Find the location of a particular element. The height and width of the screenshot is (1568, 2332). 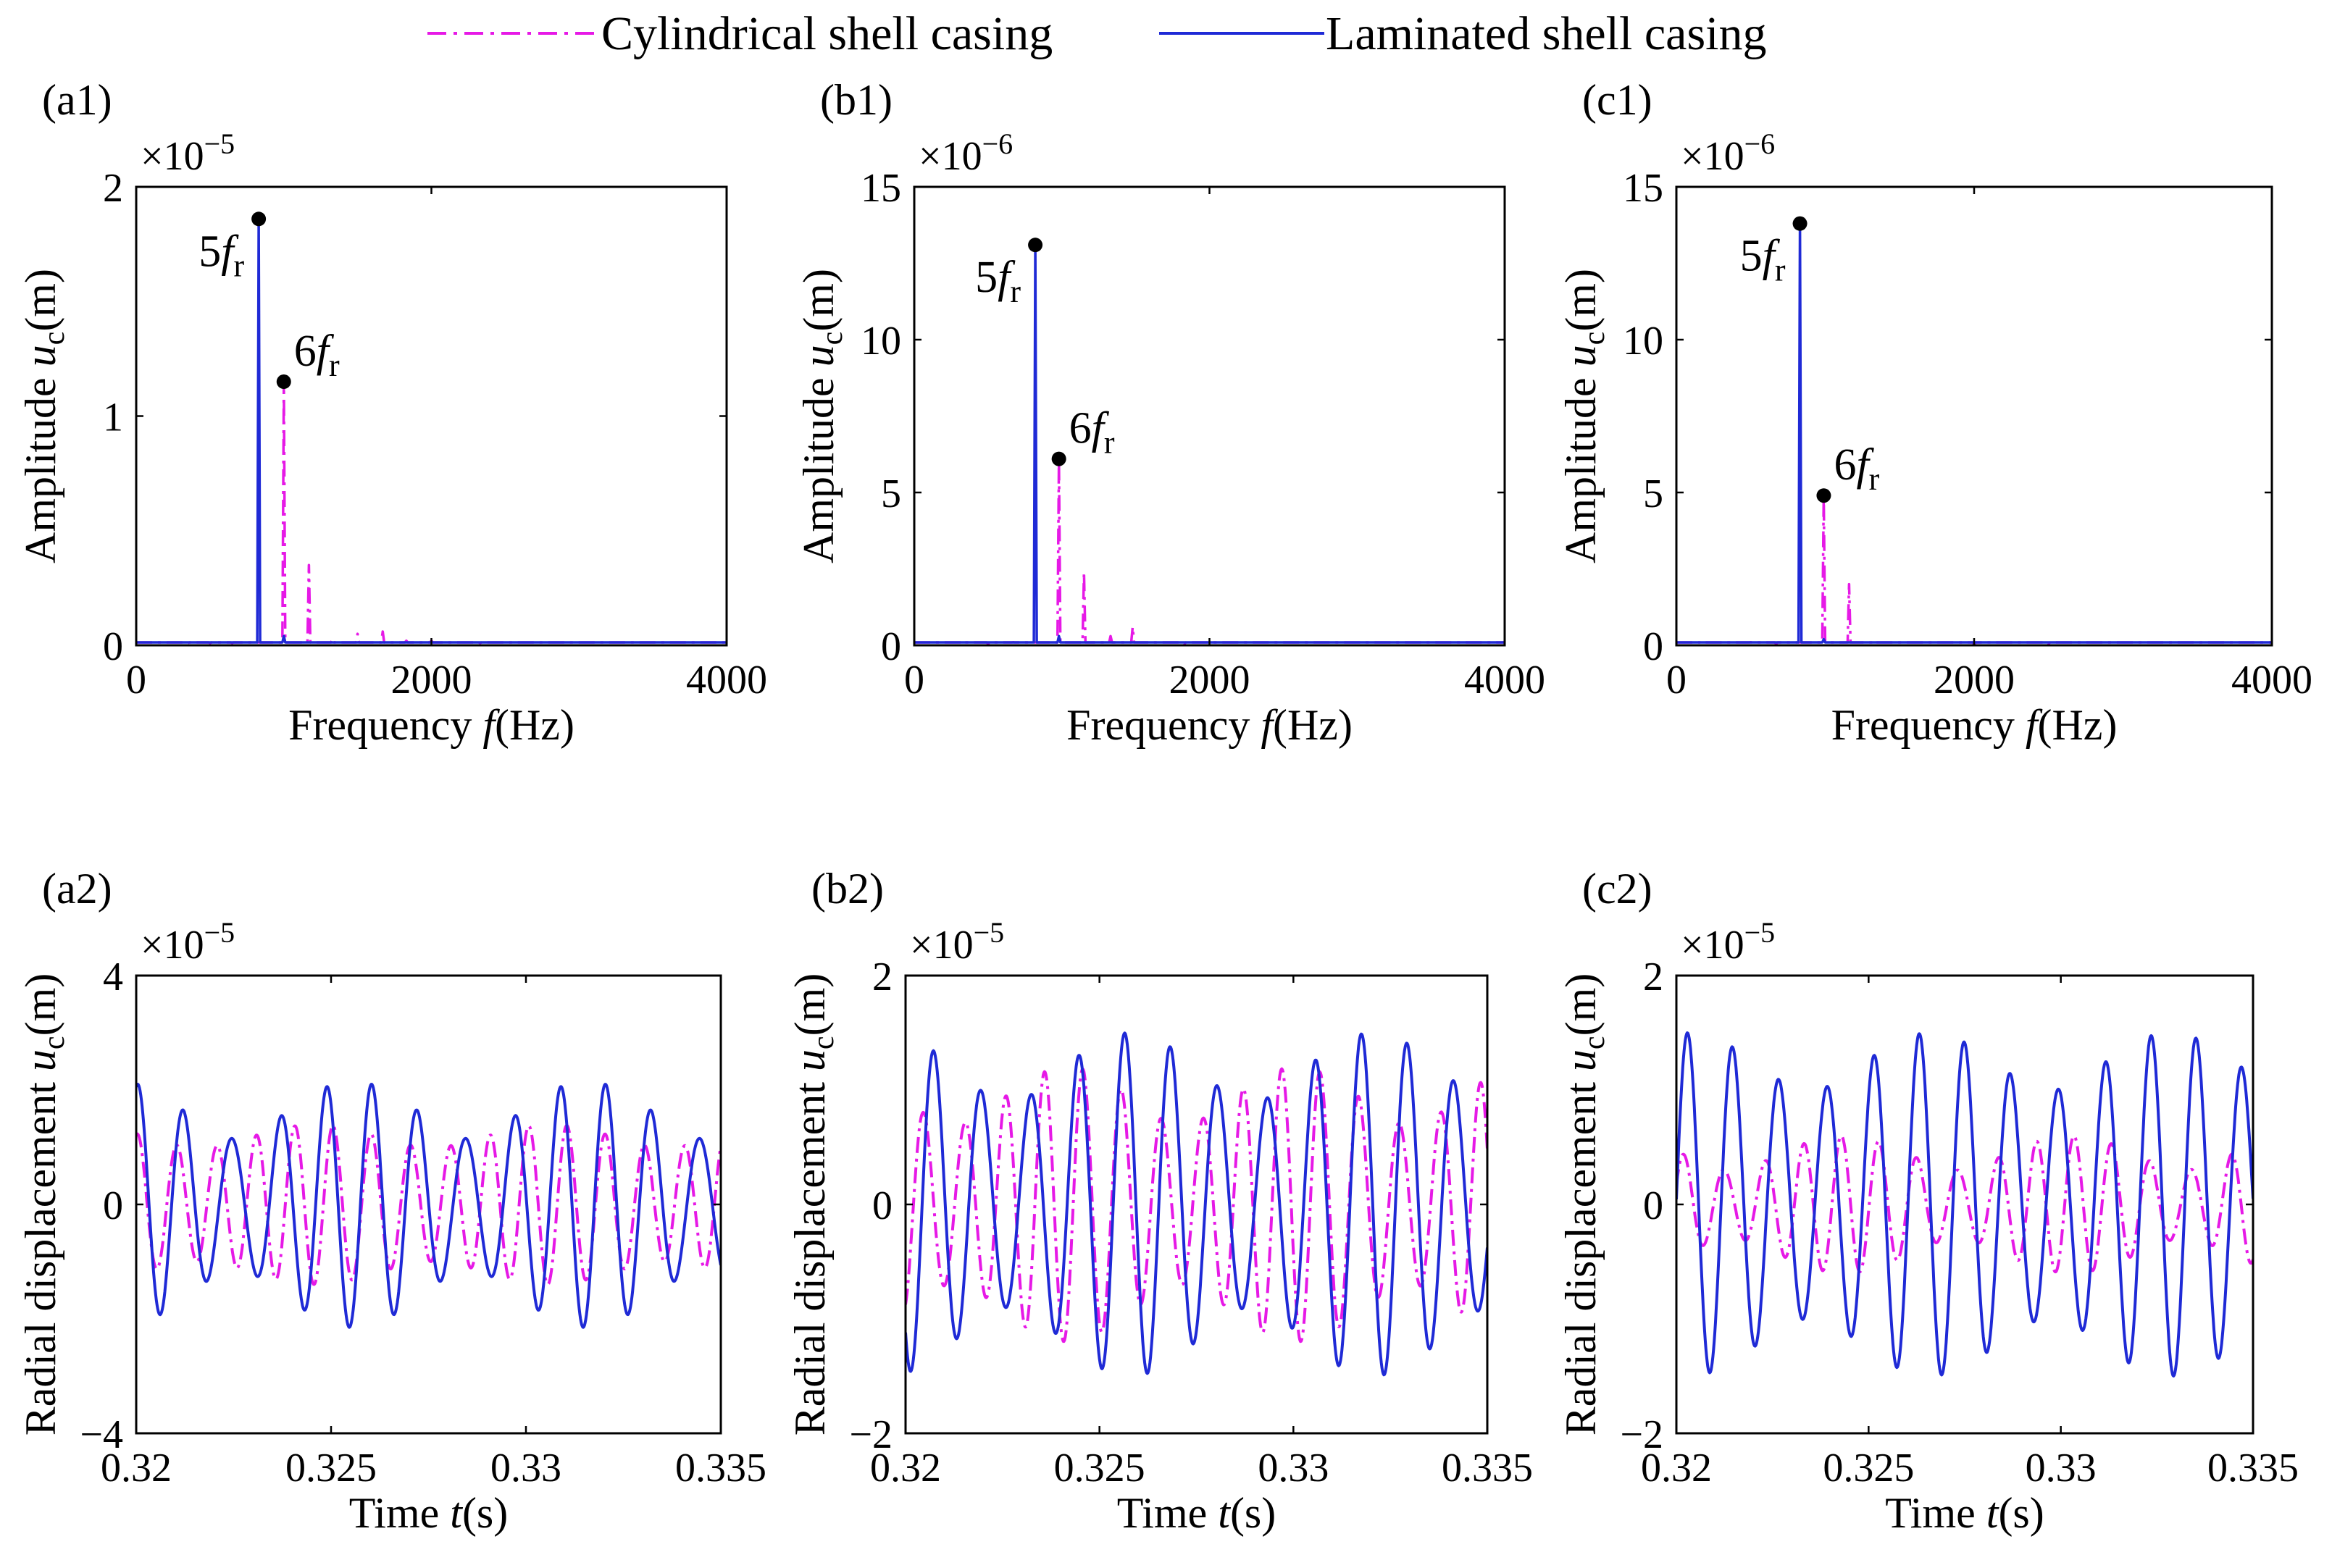

y-tick-label: 1 is located at coordinates (113, 418).